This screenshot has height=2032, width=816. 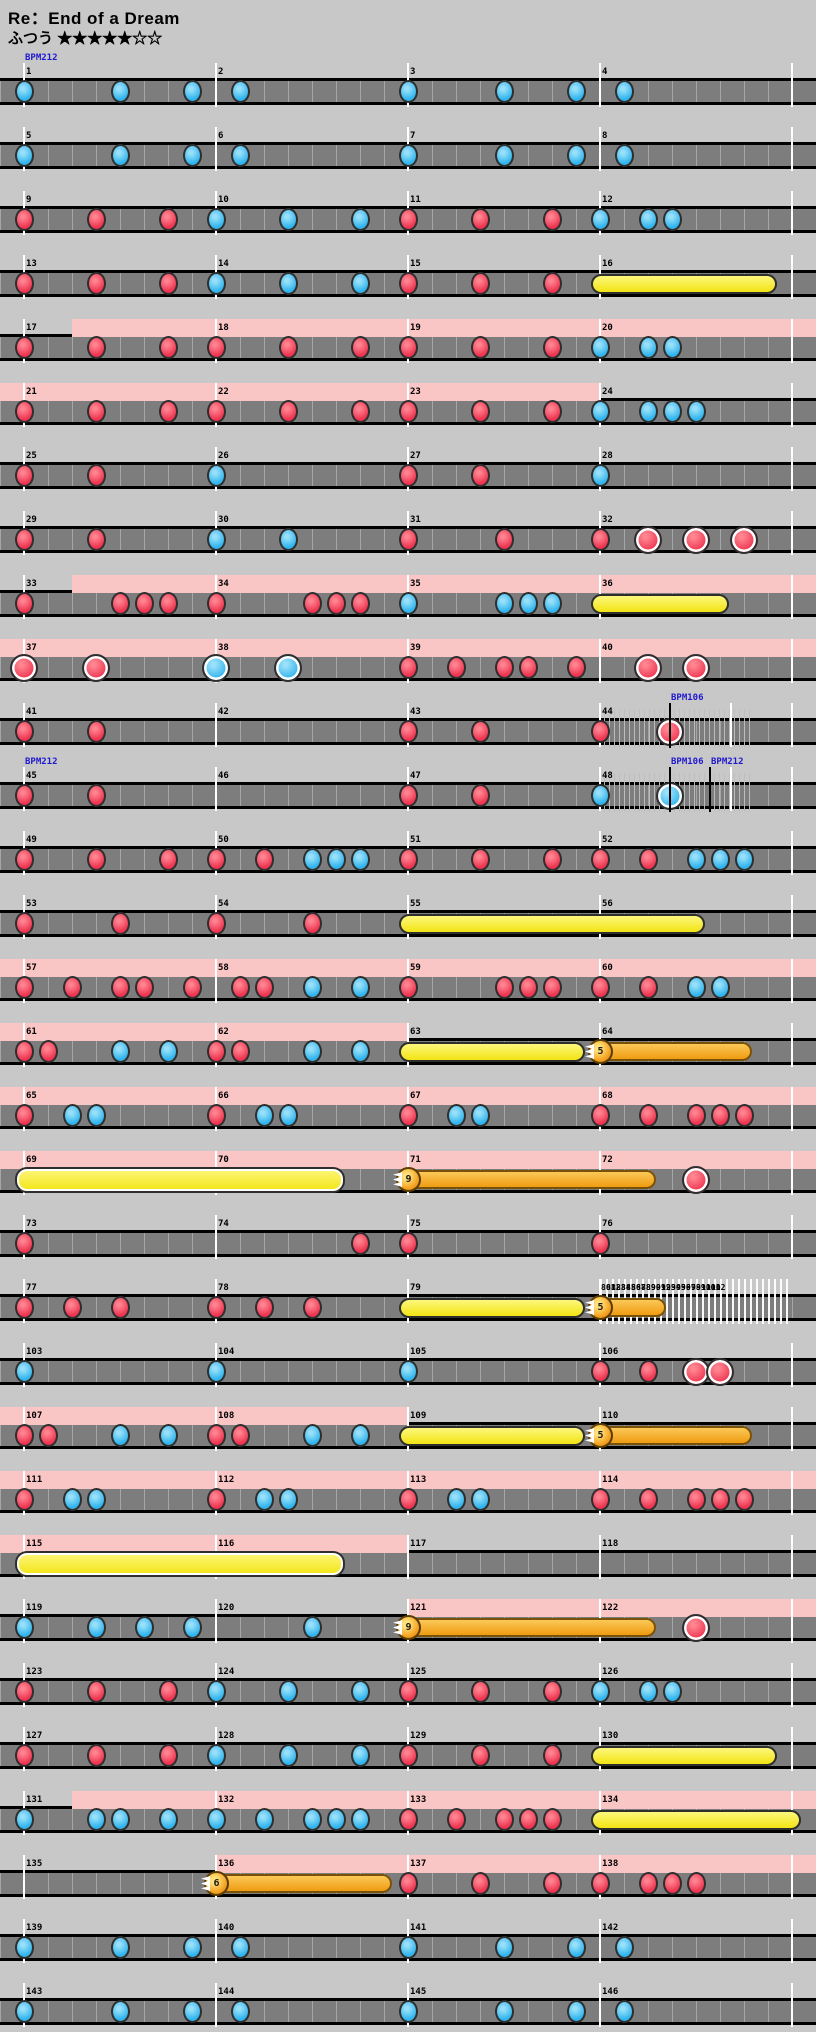 What do you see at coordinates (408, 405) in the screenshot?
I see `lane-row: 21 22 23 24` at bounding box center [408, 405].